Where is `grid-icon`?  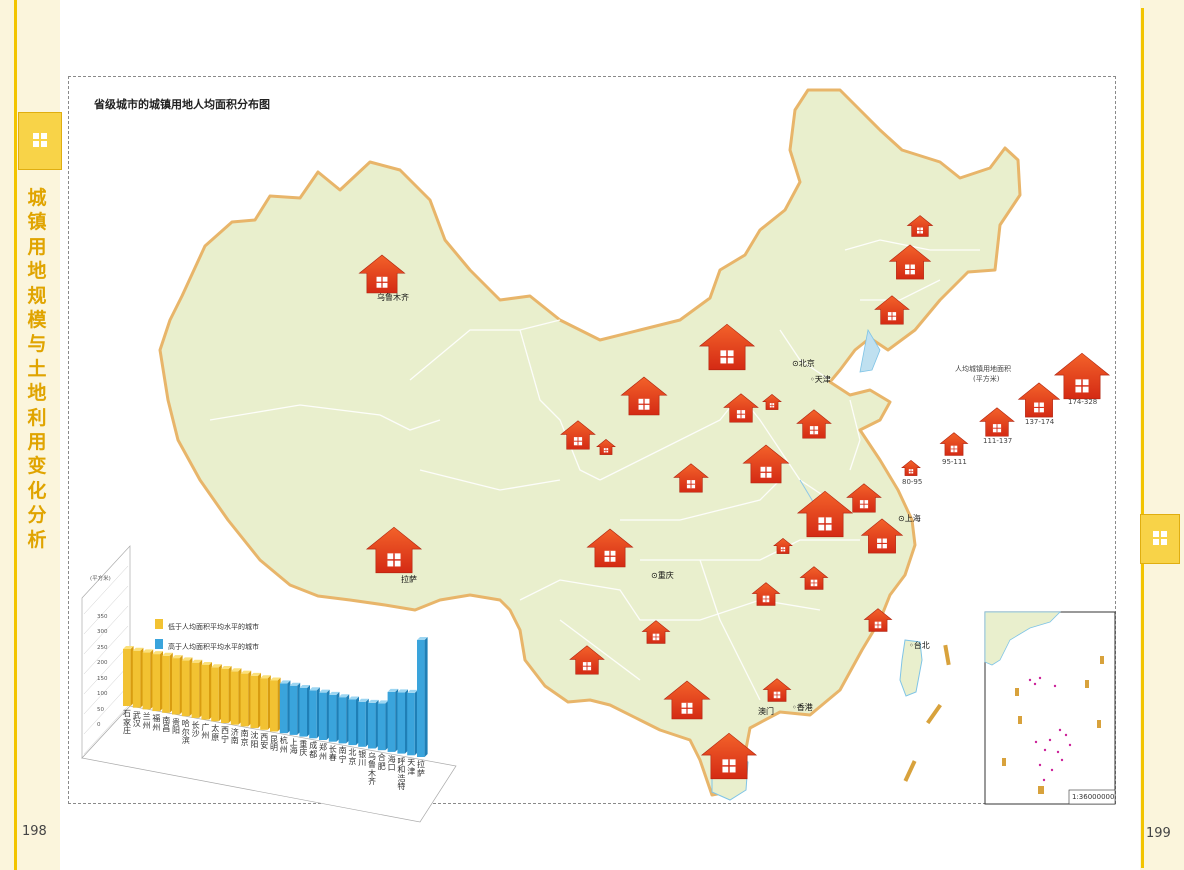 grid-icon is located at coordinates (1160, 538).